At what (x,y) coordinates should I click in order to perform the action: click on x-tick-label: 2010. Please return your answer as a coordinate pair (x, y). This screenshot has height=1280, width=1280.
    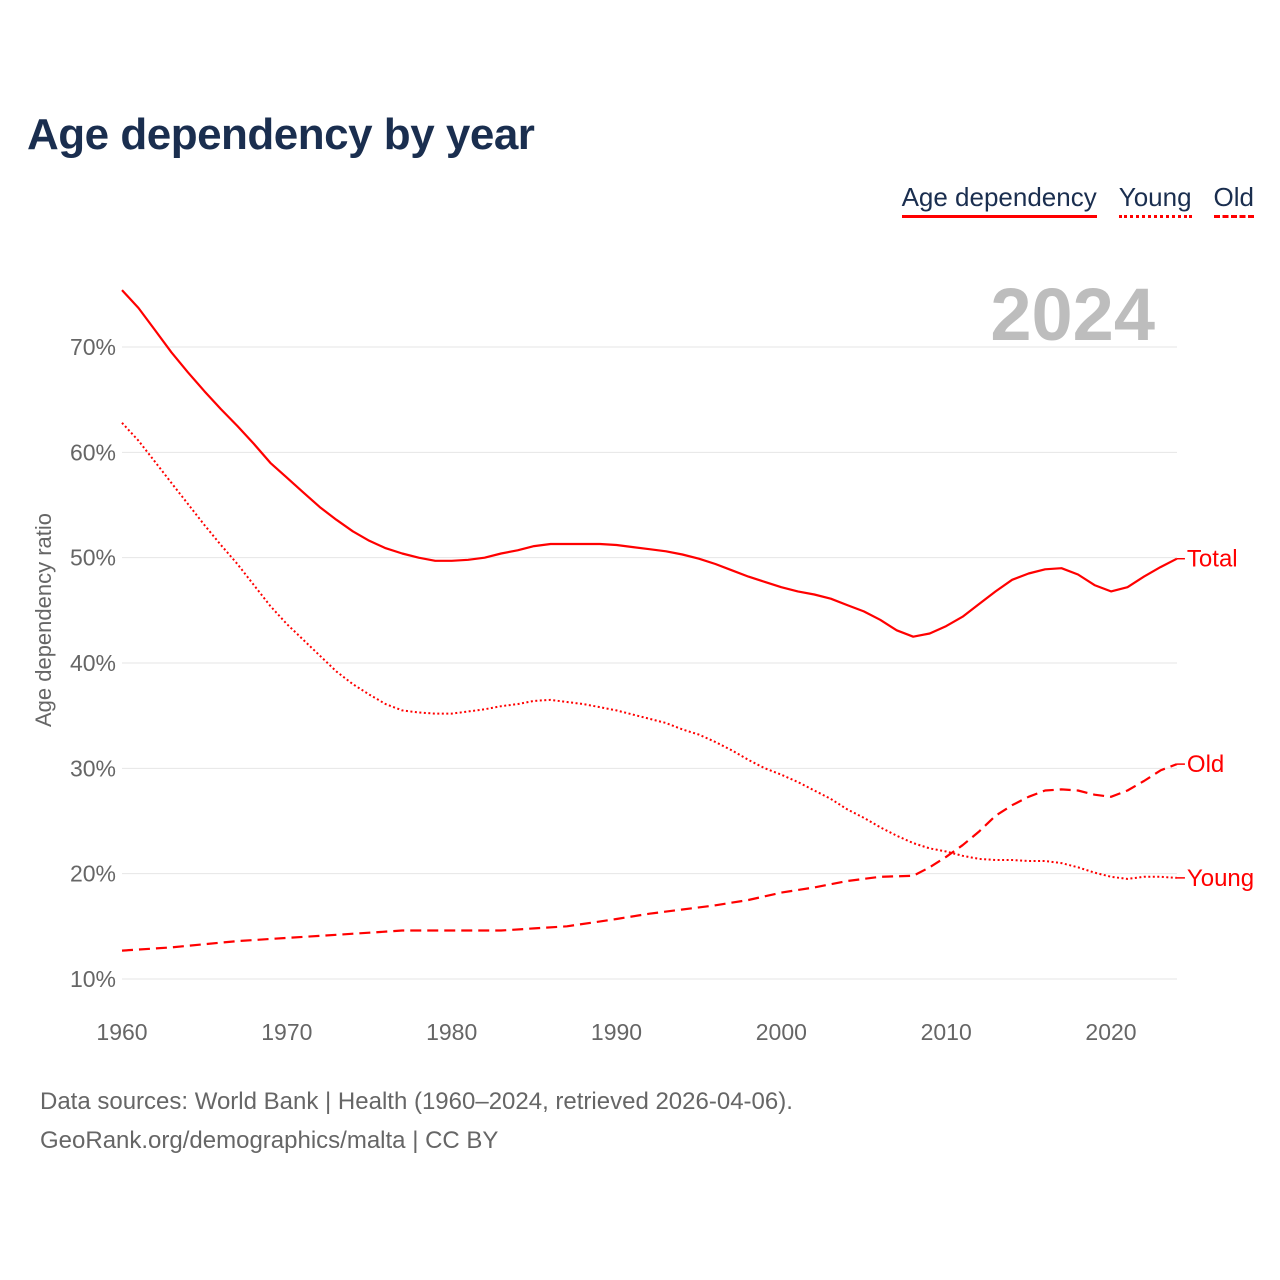
    Looking at the image, I should click on (946, 1032).